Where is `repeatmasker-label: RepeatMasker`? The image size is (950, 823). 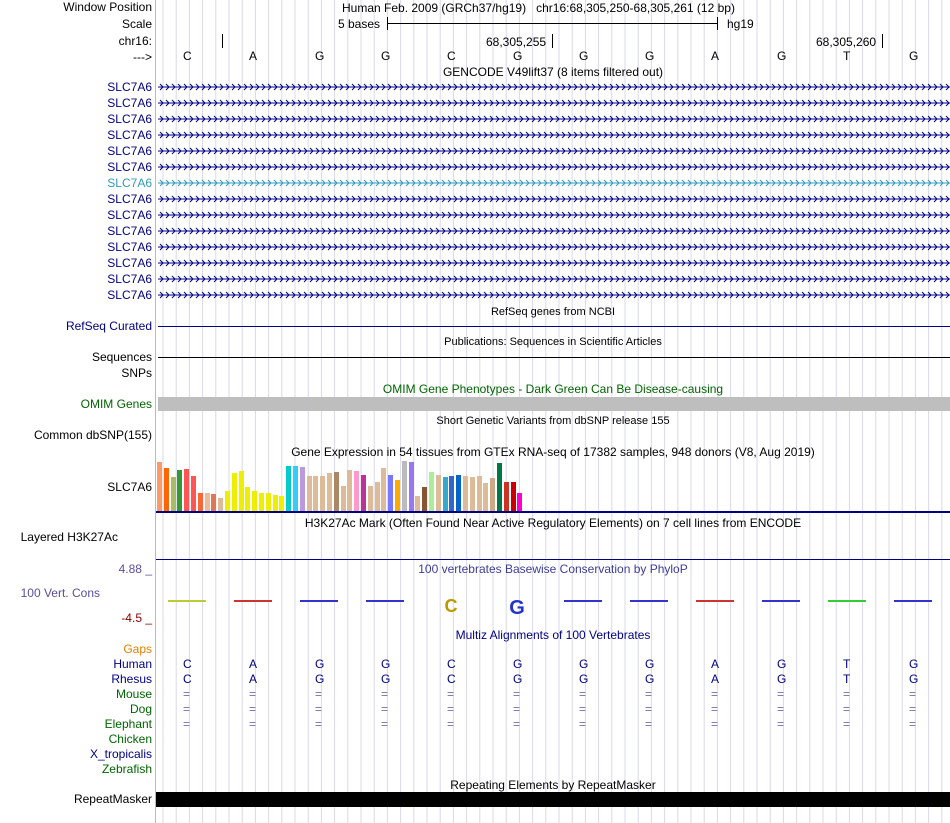
repeatmasker-label: RepeatMasker is located at coordinates (112, 799).